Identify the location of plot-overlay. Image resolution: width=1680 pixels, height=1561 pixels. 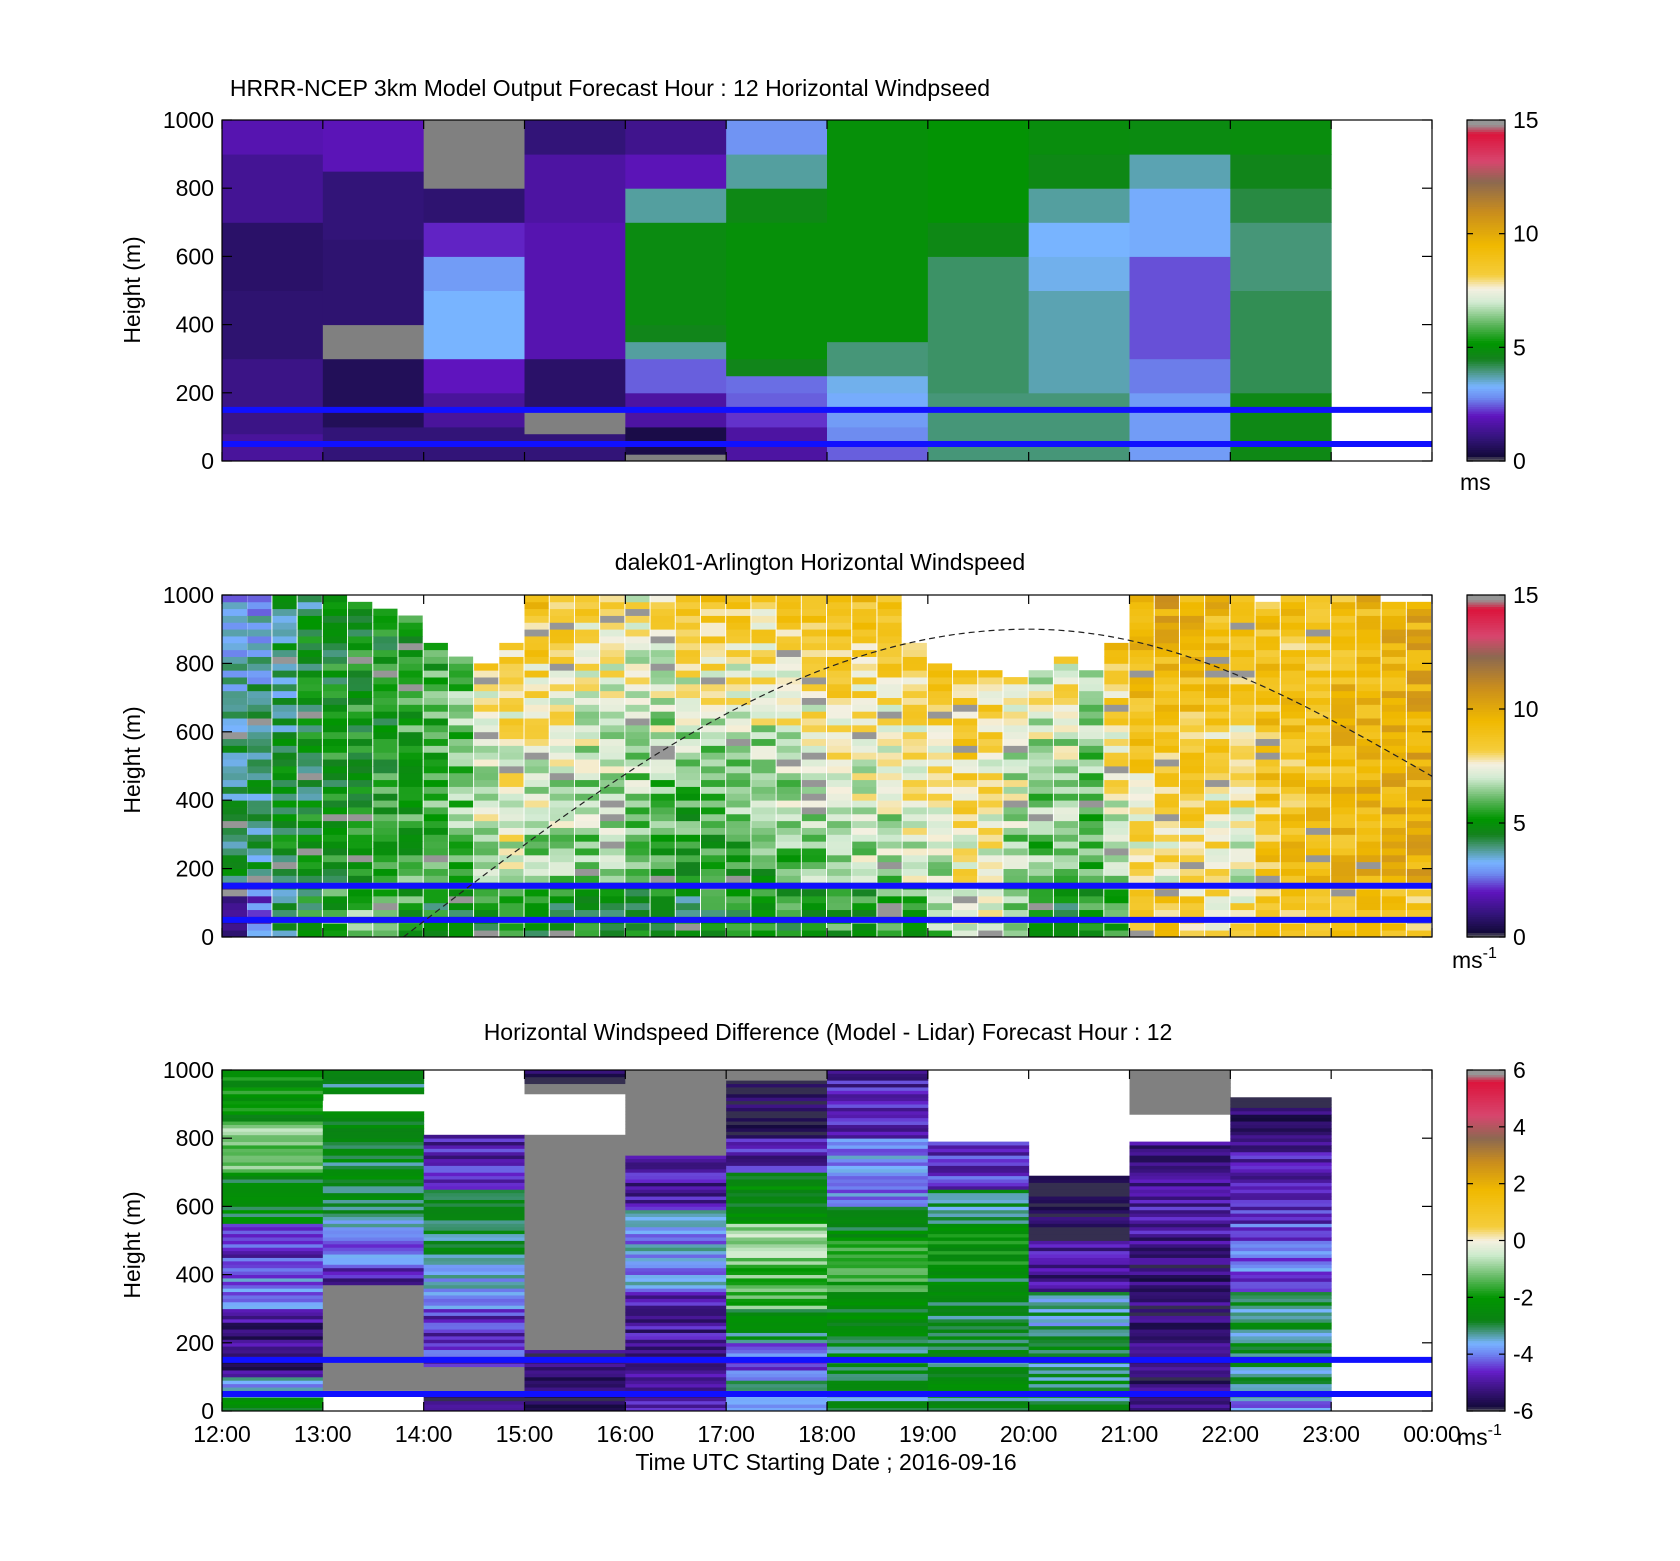
(827, 426).